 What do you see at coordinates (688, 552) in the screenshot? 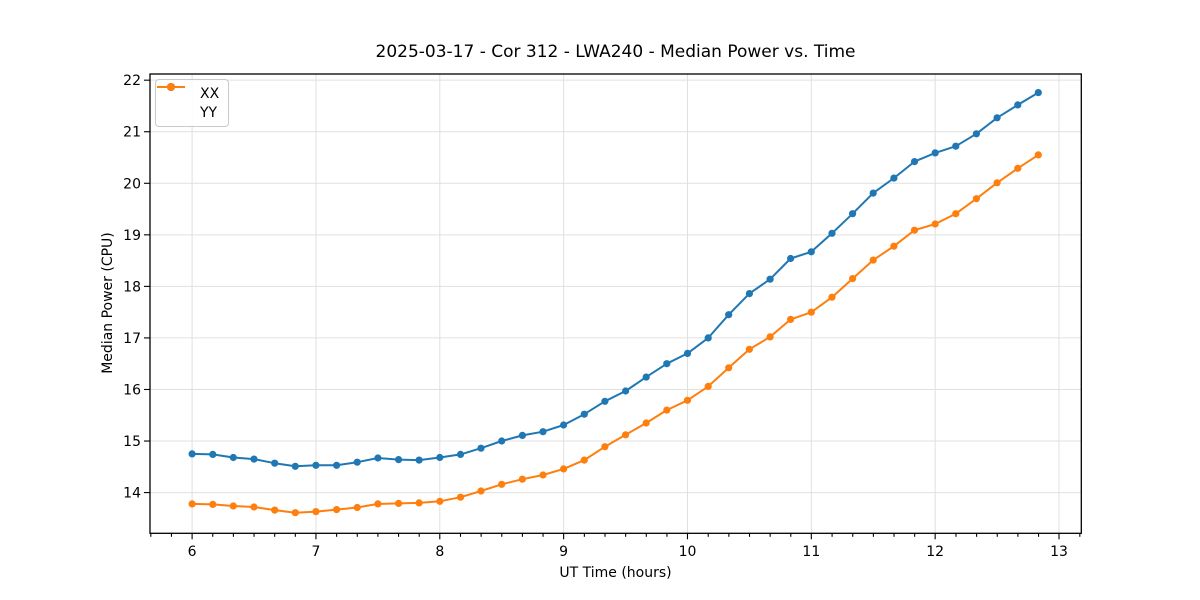
I see `svg-text: 10` at bounding box center [688, 552].